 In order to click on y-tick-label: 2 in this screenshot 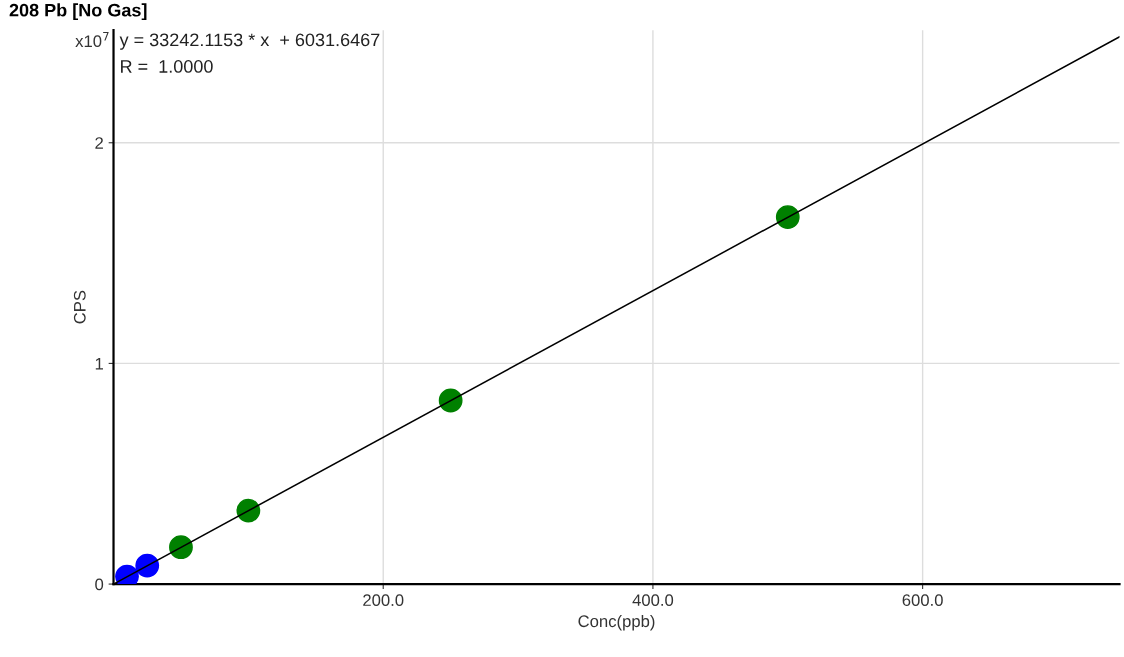, I will do `click(99, 143)`.